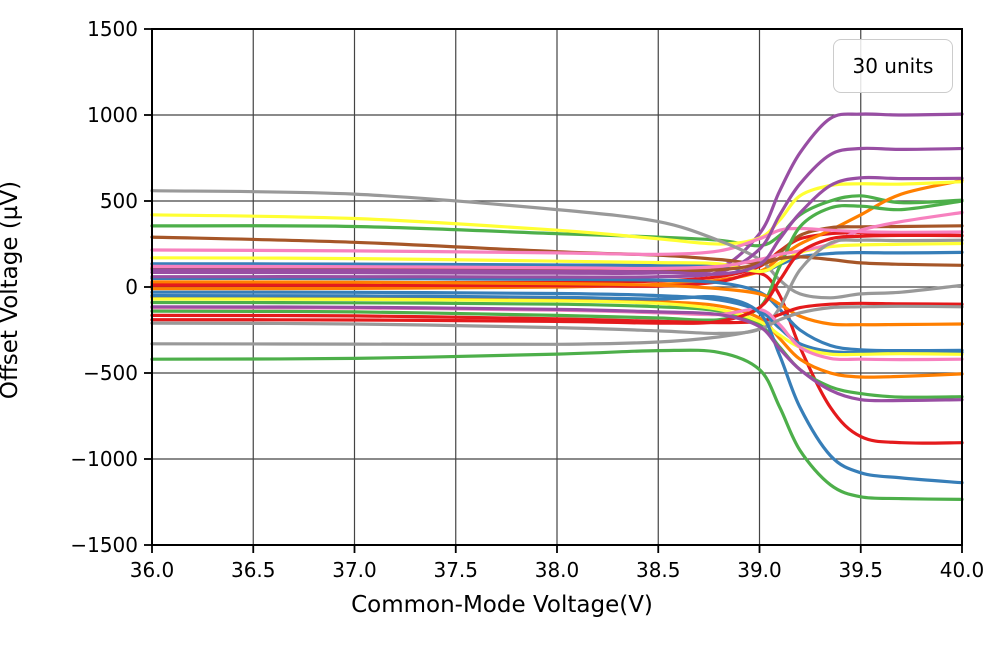  Describe the element at coordinates (112, 115) in the screenshot. I see `y-tick-label: 1000` at that location.